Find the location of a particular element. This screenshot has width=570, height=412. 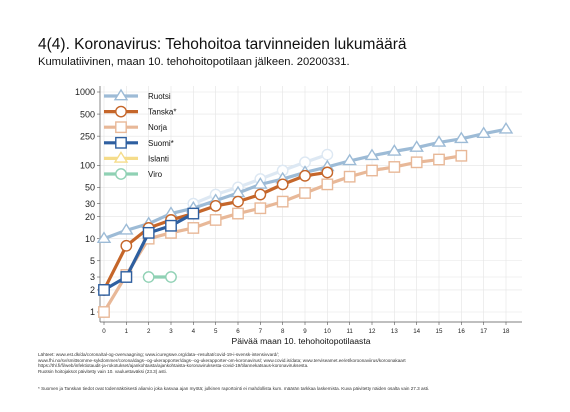

y-tick-label: 50 is located at coordinates (90, 188).